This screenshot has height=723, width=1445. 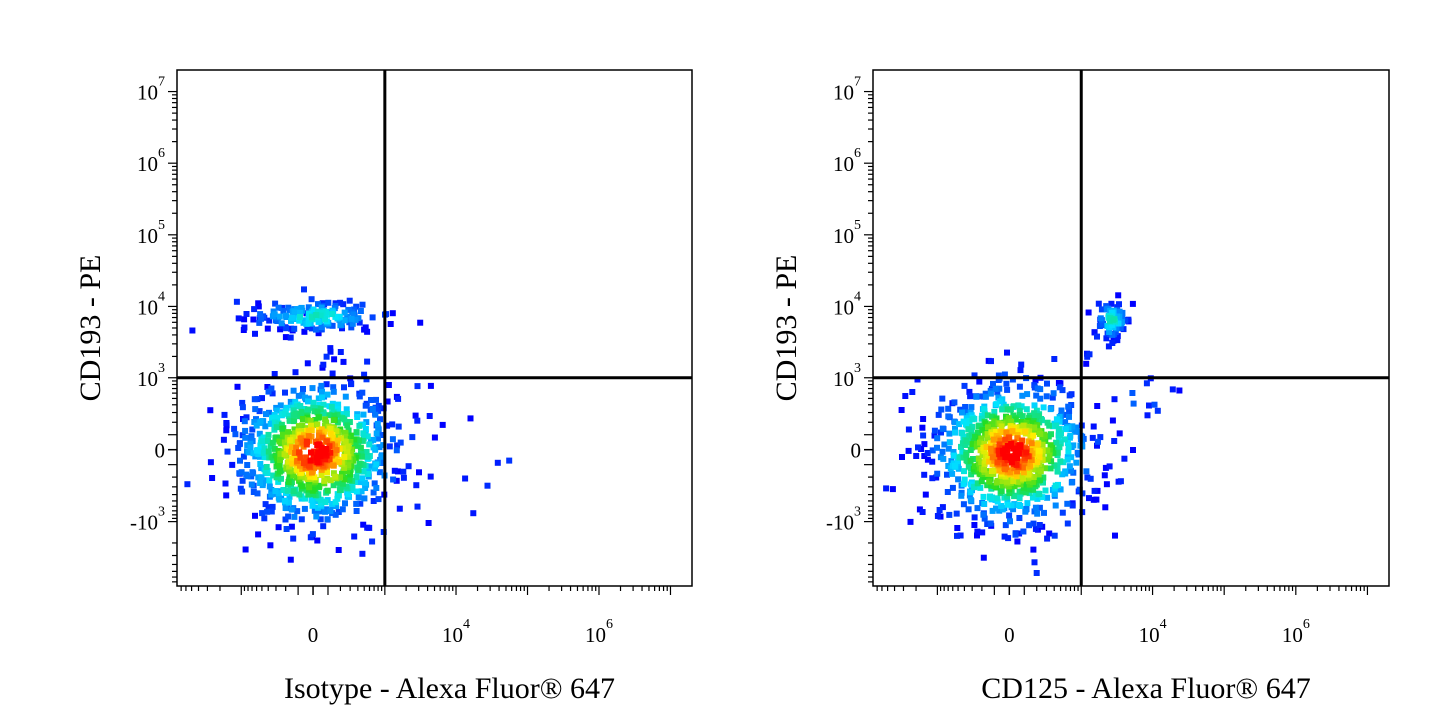 What do you see at coordinates (348, 424) in the screenshot?
I see `events` at bounding box center [348, 424].